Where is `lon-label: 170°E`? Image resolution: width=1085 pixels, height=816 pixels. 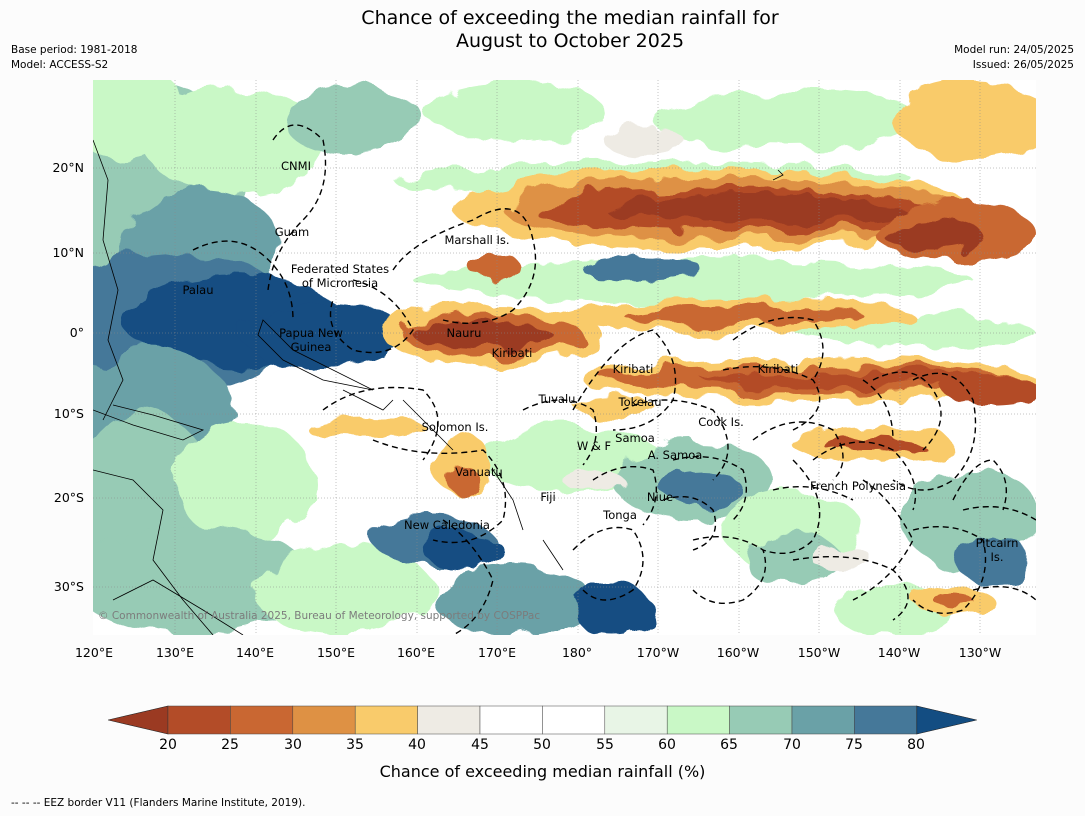
lon-label: 170°E is located at coordinates (496, 652).